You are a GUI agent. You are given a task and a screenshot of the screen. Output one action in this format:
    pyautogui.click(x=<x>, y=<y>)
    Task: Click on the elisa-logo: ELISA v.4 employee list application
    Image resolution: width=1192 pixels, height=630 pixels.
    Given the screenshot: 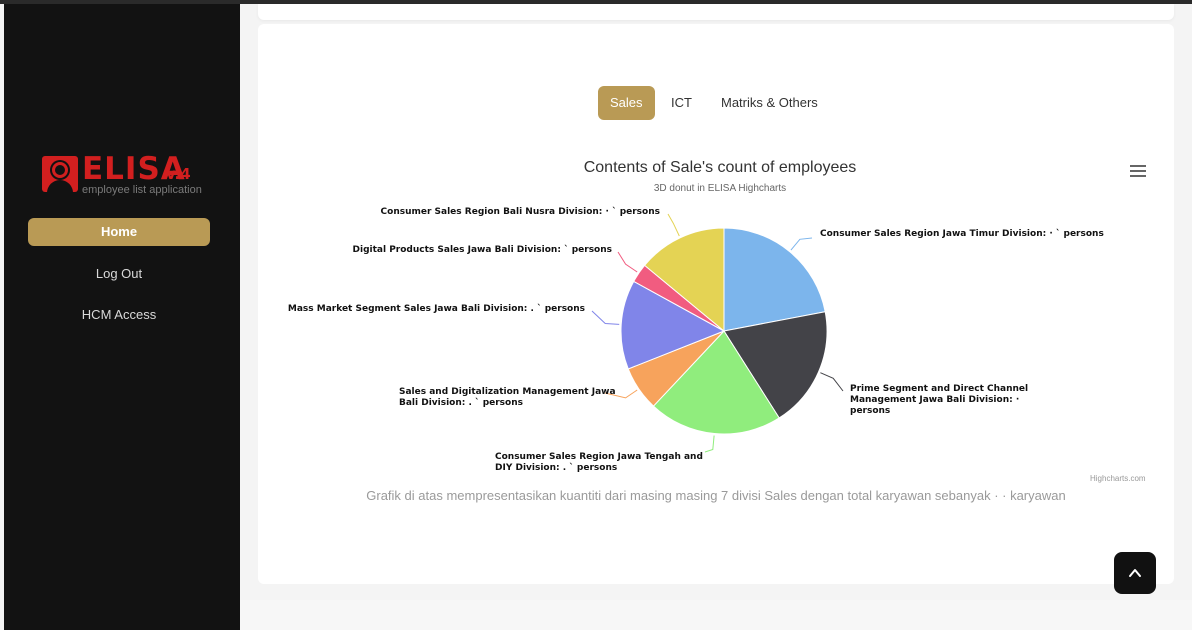 What is the action you would take?
    pyautogui.click(x=127, y=176)
    